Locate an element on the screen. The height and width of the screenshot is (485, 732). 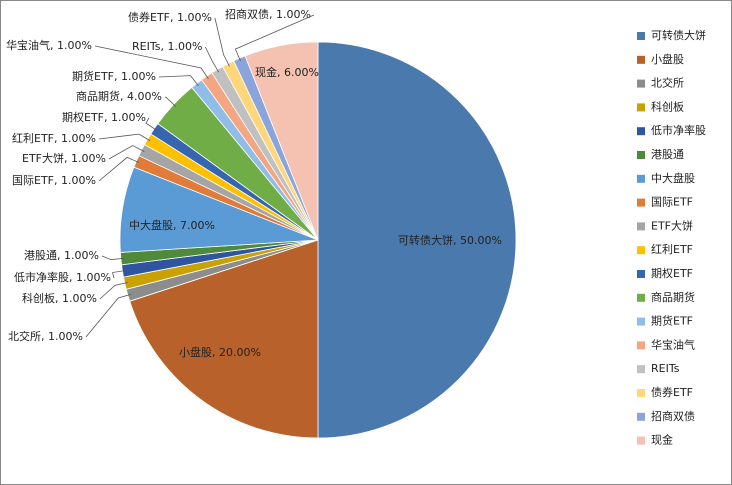
legend-label: 华宝油气 is located at coordinates (673, 344).